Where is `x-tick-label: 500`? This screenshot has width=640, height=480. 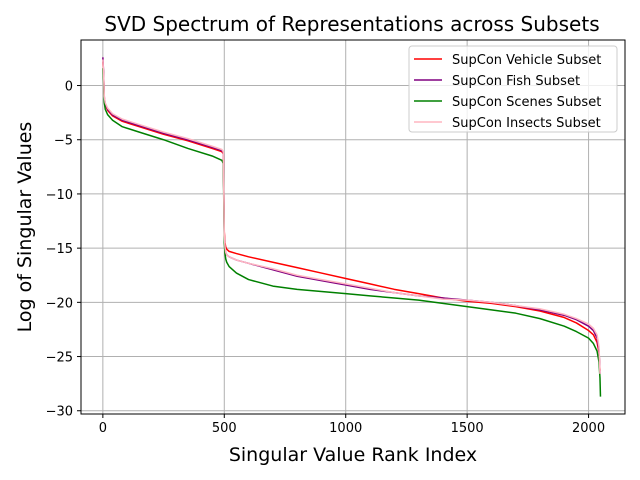
x-tick-label: 500 is located at coordinates (224, 428).